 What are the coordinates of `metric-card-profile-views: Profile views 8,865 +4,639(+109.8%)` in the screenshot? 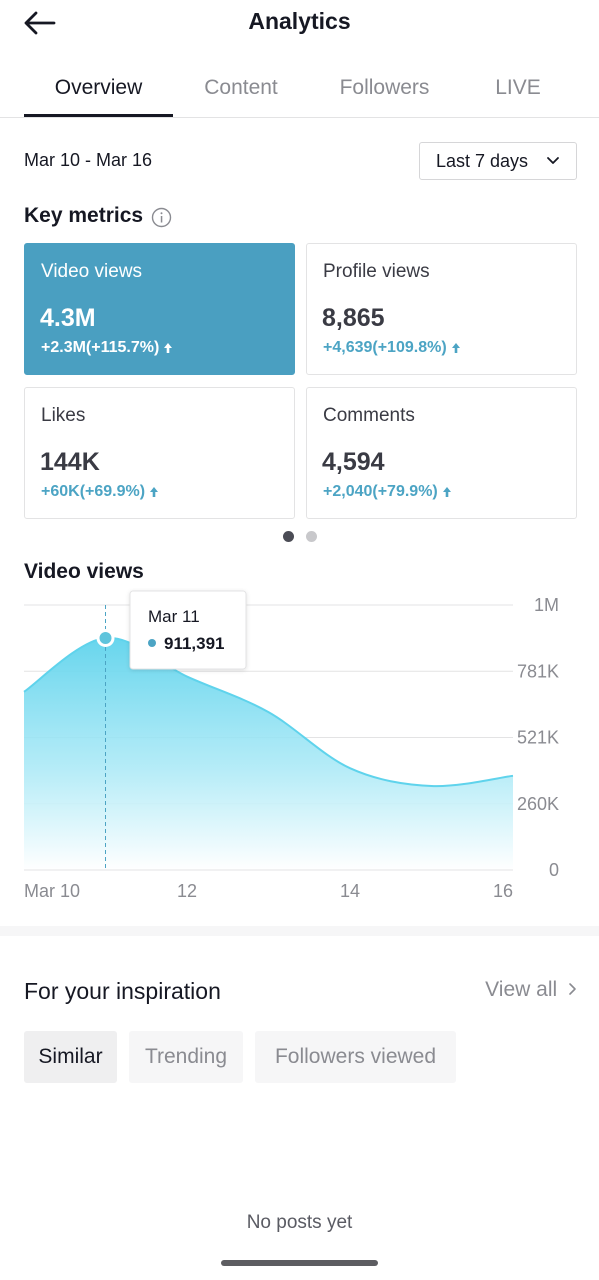 It's located at (441, 309).